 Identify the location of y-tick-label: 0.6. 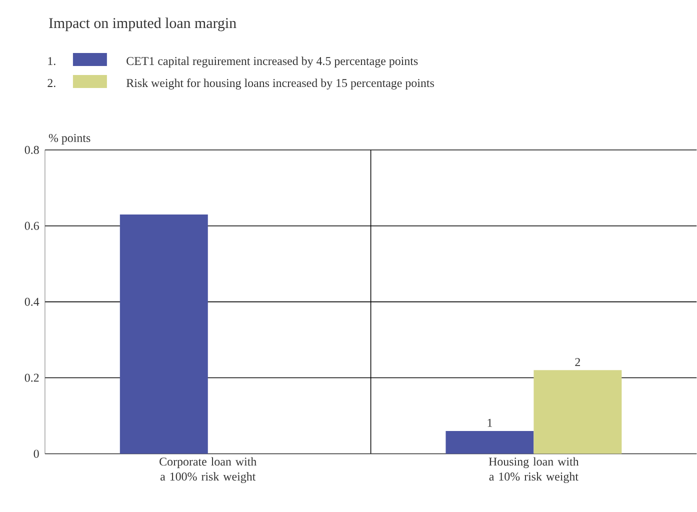
(31, 226).